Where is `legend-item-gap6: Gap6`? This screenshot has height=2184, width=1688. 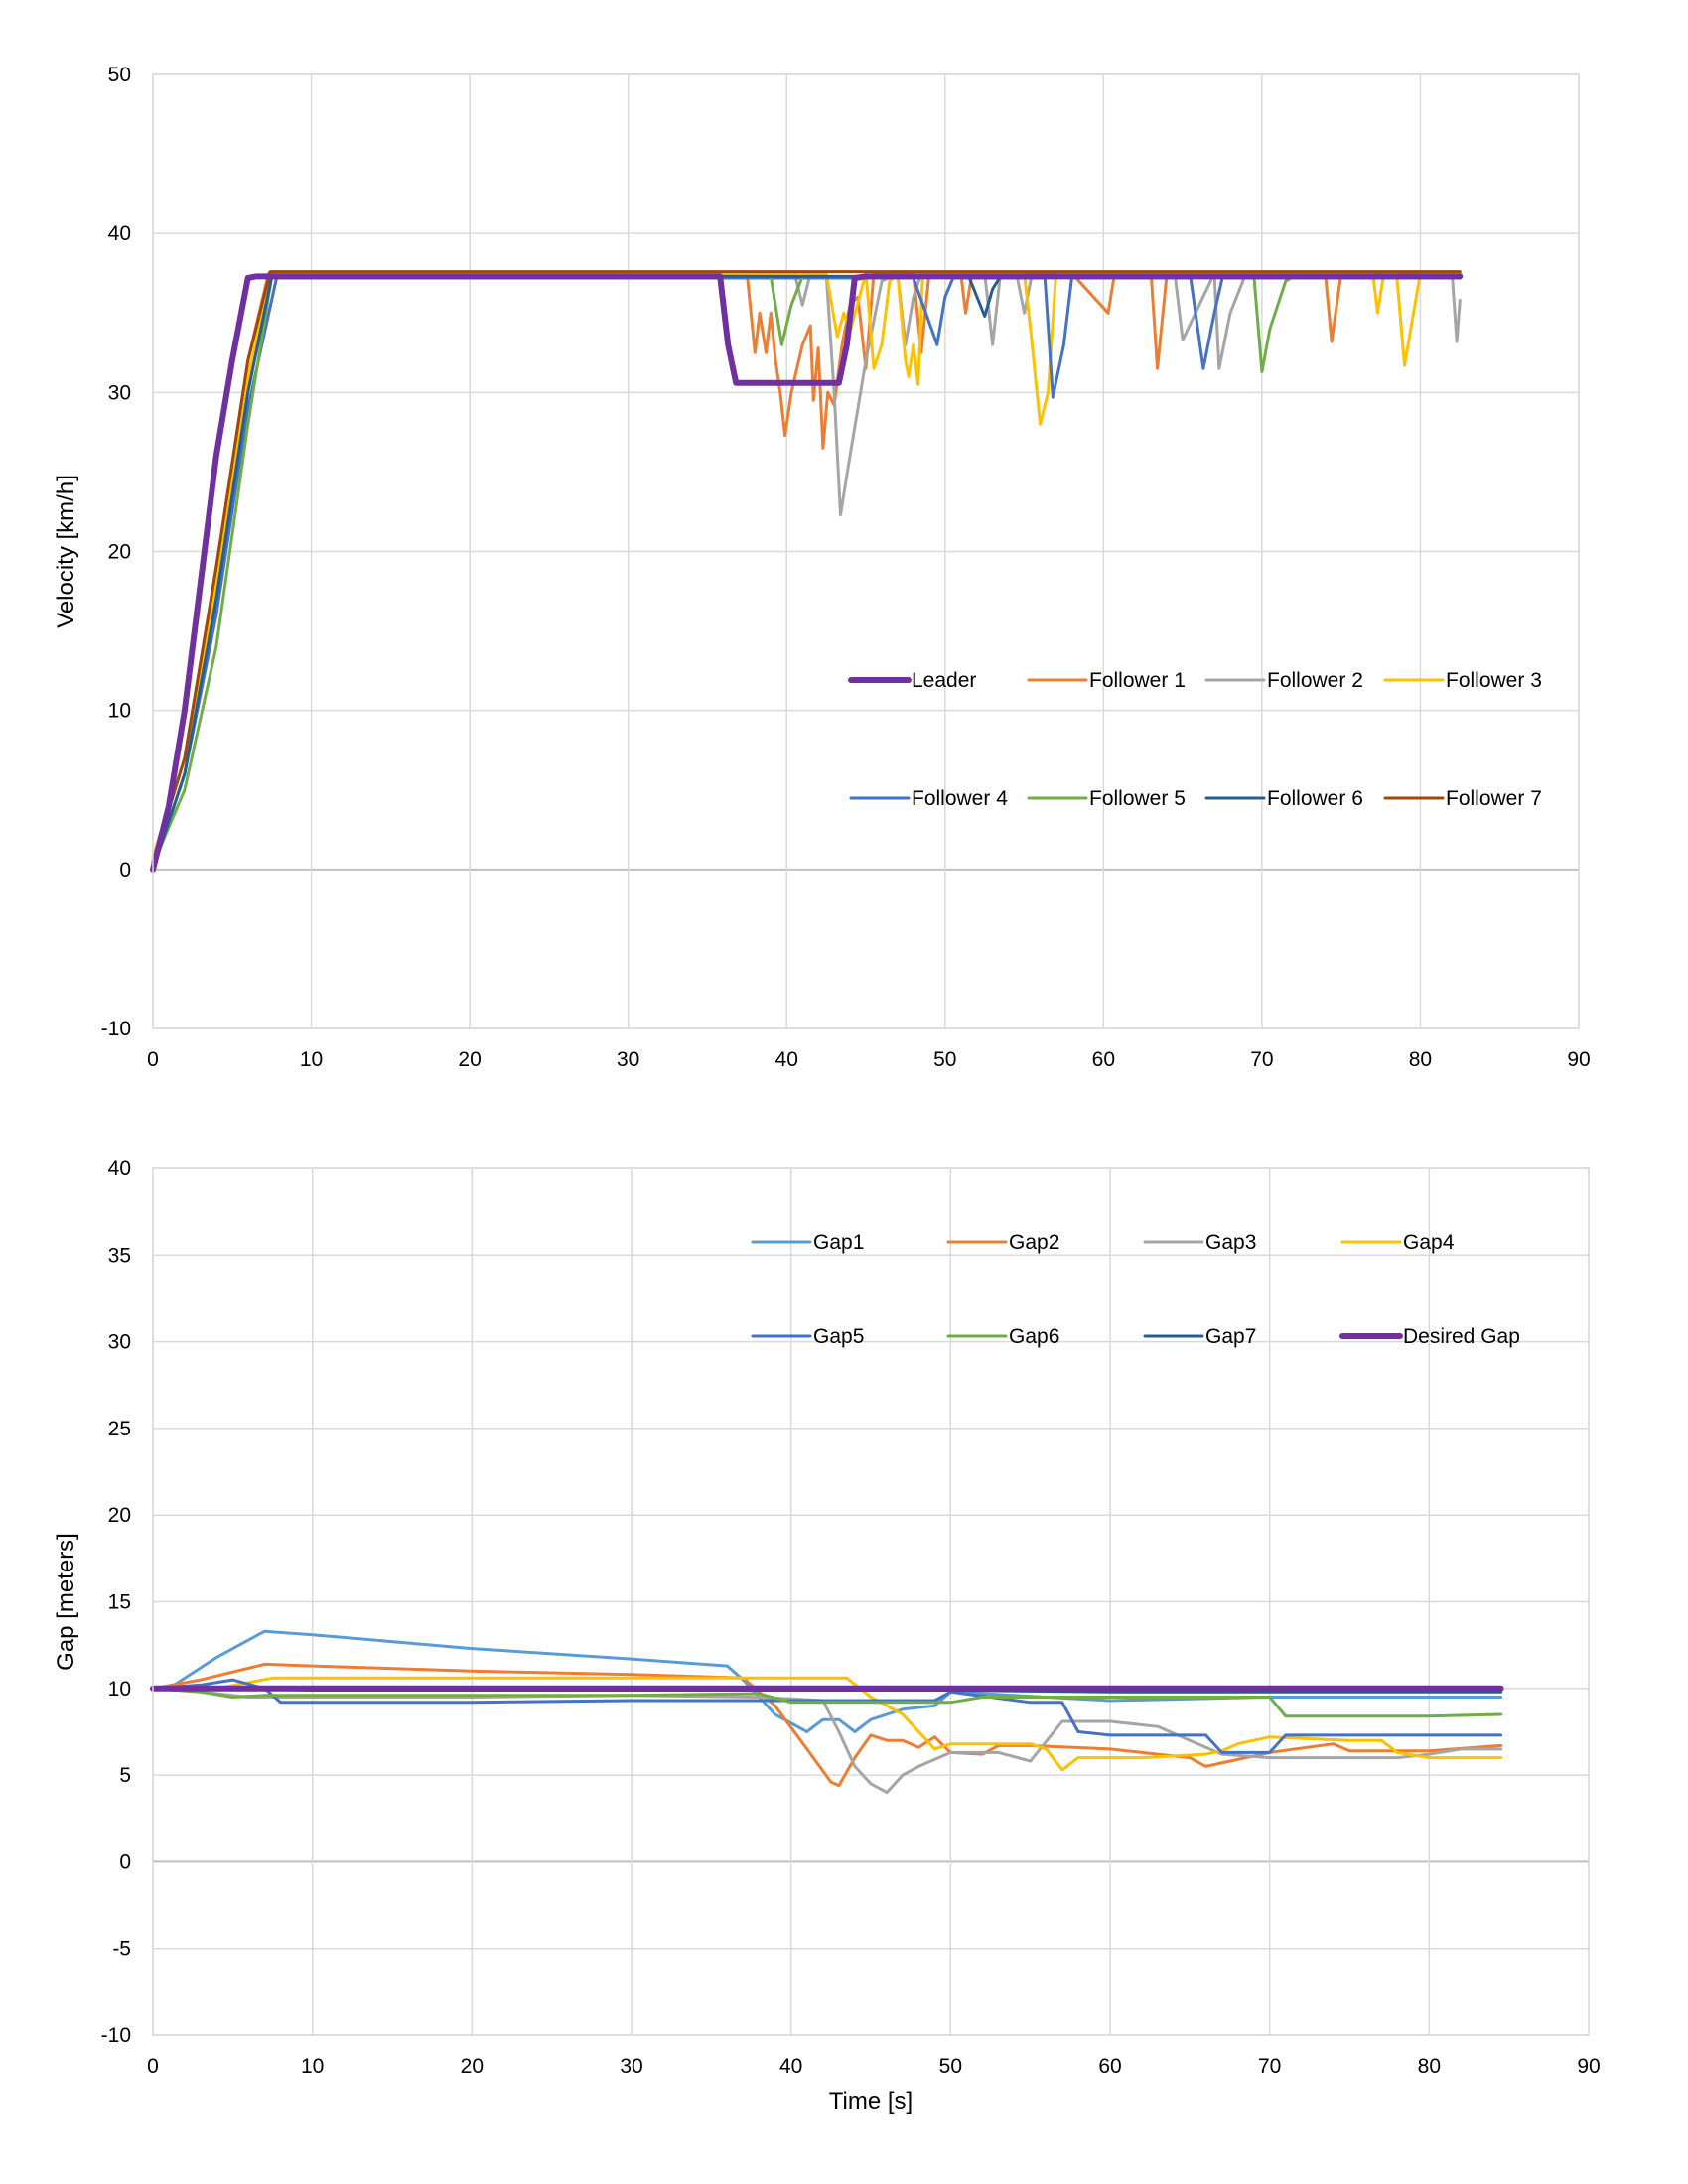 legend-item-gap6: Gap6 is located at coordinates (1002, 1336).